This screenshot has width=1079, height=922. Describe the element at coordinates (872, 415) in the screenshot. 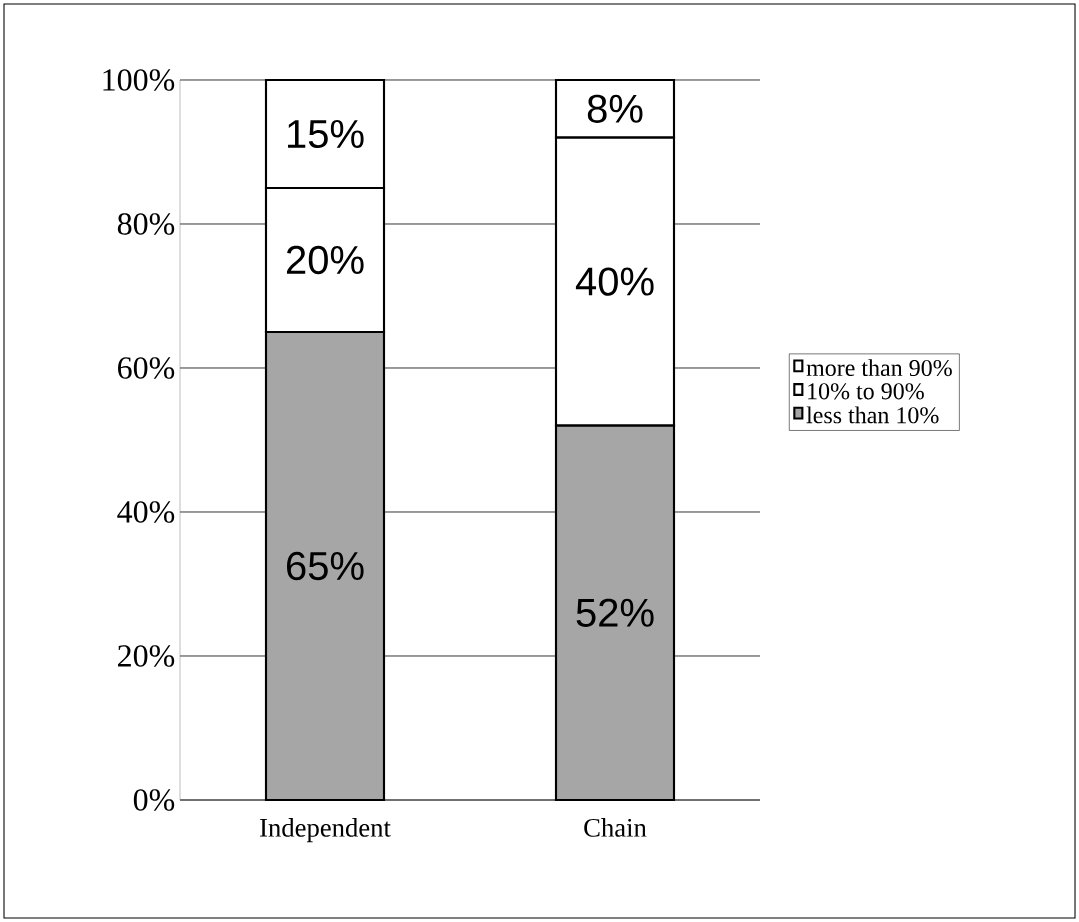

I see `legend-label: less than 10%` at that location.